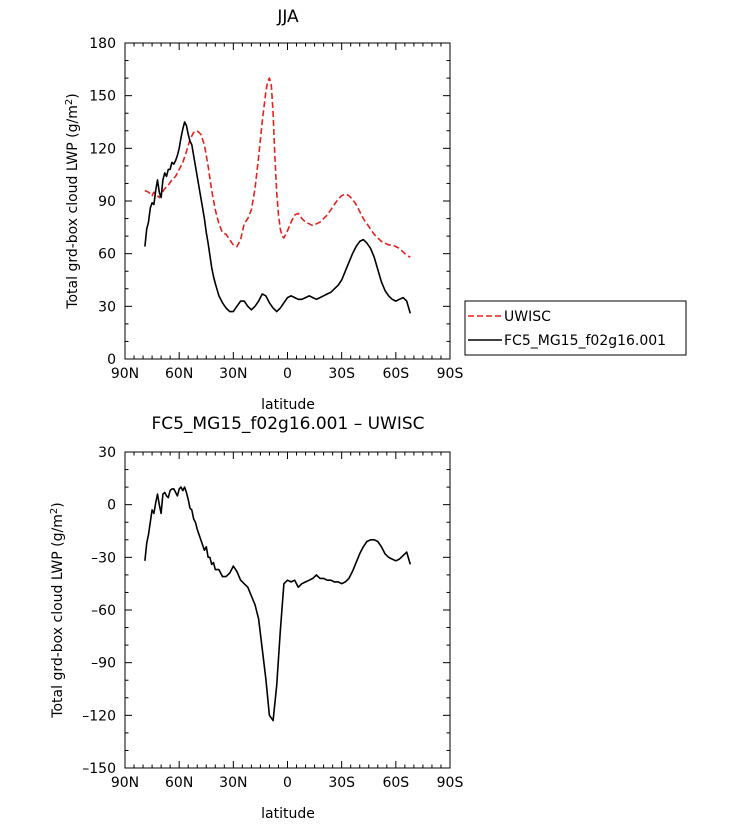 This screenshot has width=733, height=825. What do you see at coordinates (179, 374) in the screenshot?
I see `top-x-tick-label: 60N` at bounding box center [179, 374].